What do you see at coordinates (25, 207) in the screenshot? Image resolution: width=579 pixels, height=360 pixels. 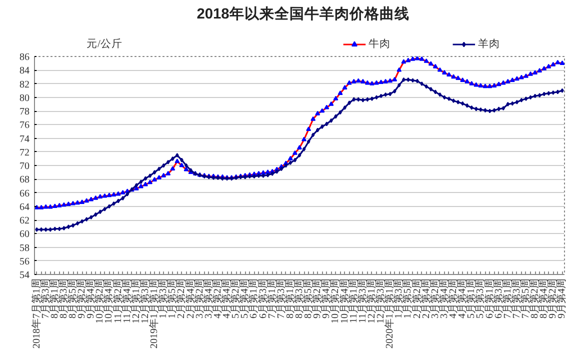 I see `y-tick-label: 64` at bounding box center [25, 207].